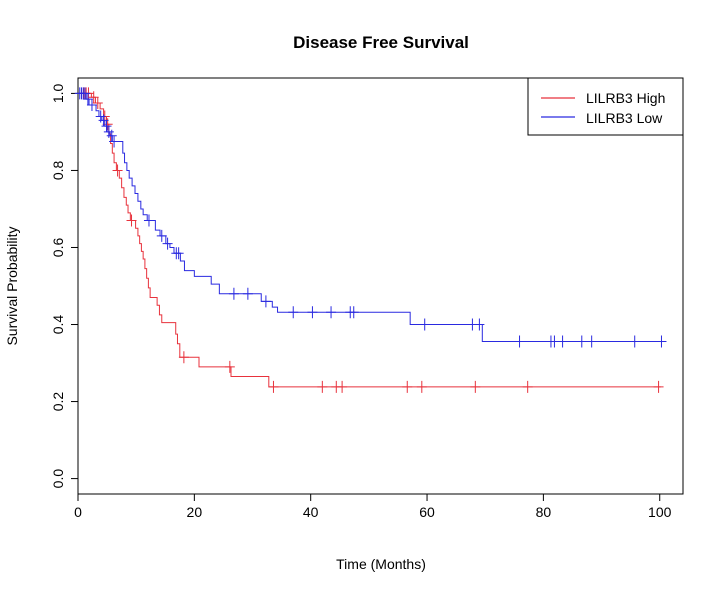 The height and width of the screenshot is (593, 724). What do you see at coordinates (381, 564) in the screenshot?
I see `x-axis-label: Time (Months)` at bounding box center [381, 564].